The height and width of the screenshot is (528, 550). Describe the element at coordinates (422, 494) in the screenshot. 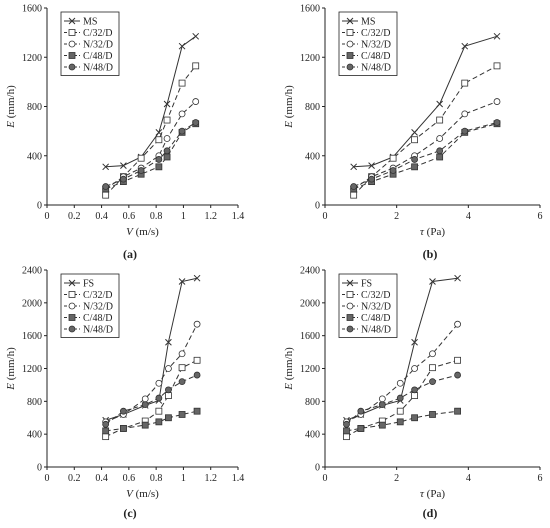

I see `x-axis-variable: τ` at that location.